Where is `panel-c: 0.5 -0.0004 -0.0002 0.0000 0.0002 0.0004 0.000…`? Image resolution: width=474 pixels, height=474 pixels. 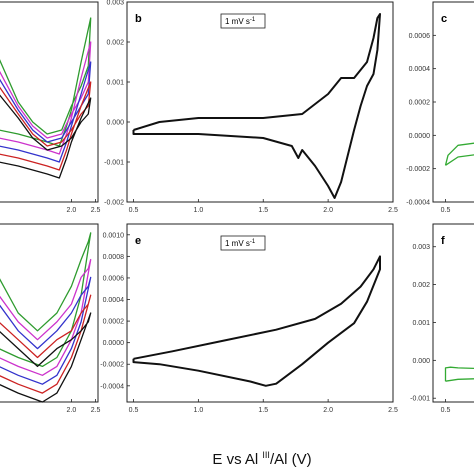 panel-c: 0.5 -0.0004 -0.0002 0.0000 0.0002 0.0004 0.000… is located at coordinates (440, 107).